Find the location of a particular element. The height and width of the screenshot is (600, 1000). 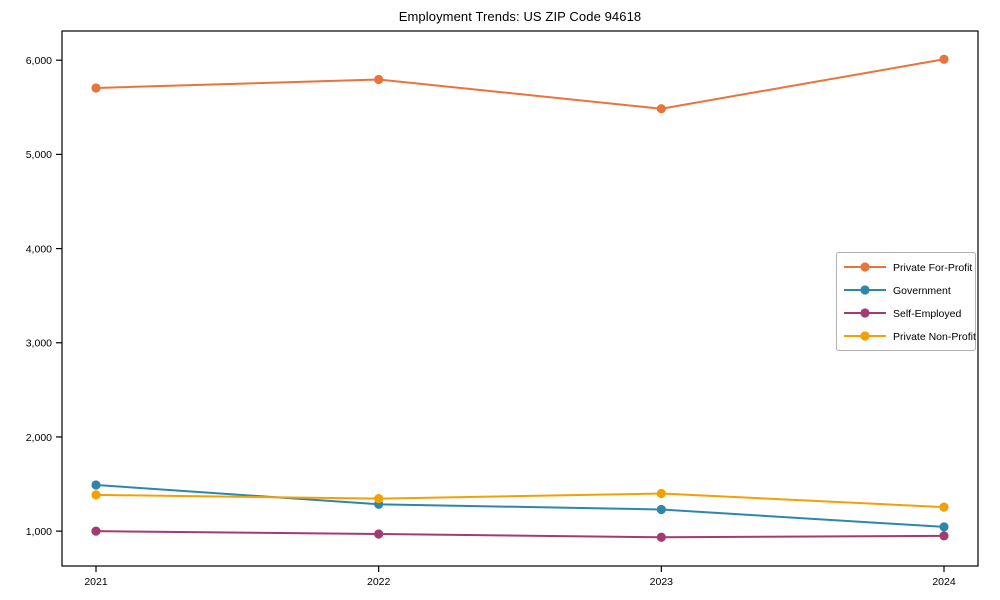

series-line-government is located at coordinates (520, 505).